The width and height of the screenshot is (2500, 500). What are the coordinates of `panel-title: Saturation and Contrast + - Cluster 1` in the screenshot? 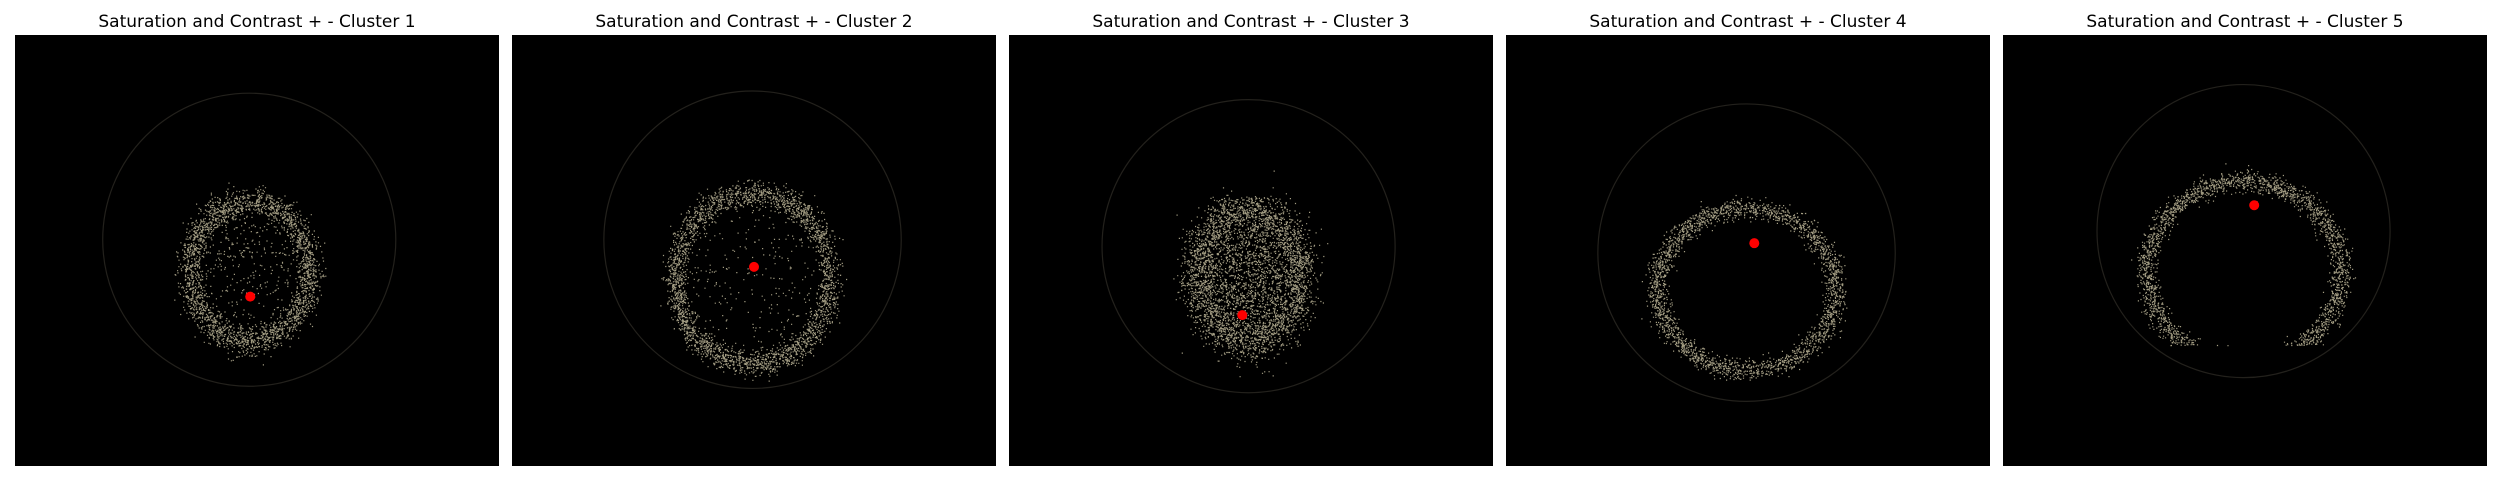 It's located at (257, 22).